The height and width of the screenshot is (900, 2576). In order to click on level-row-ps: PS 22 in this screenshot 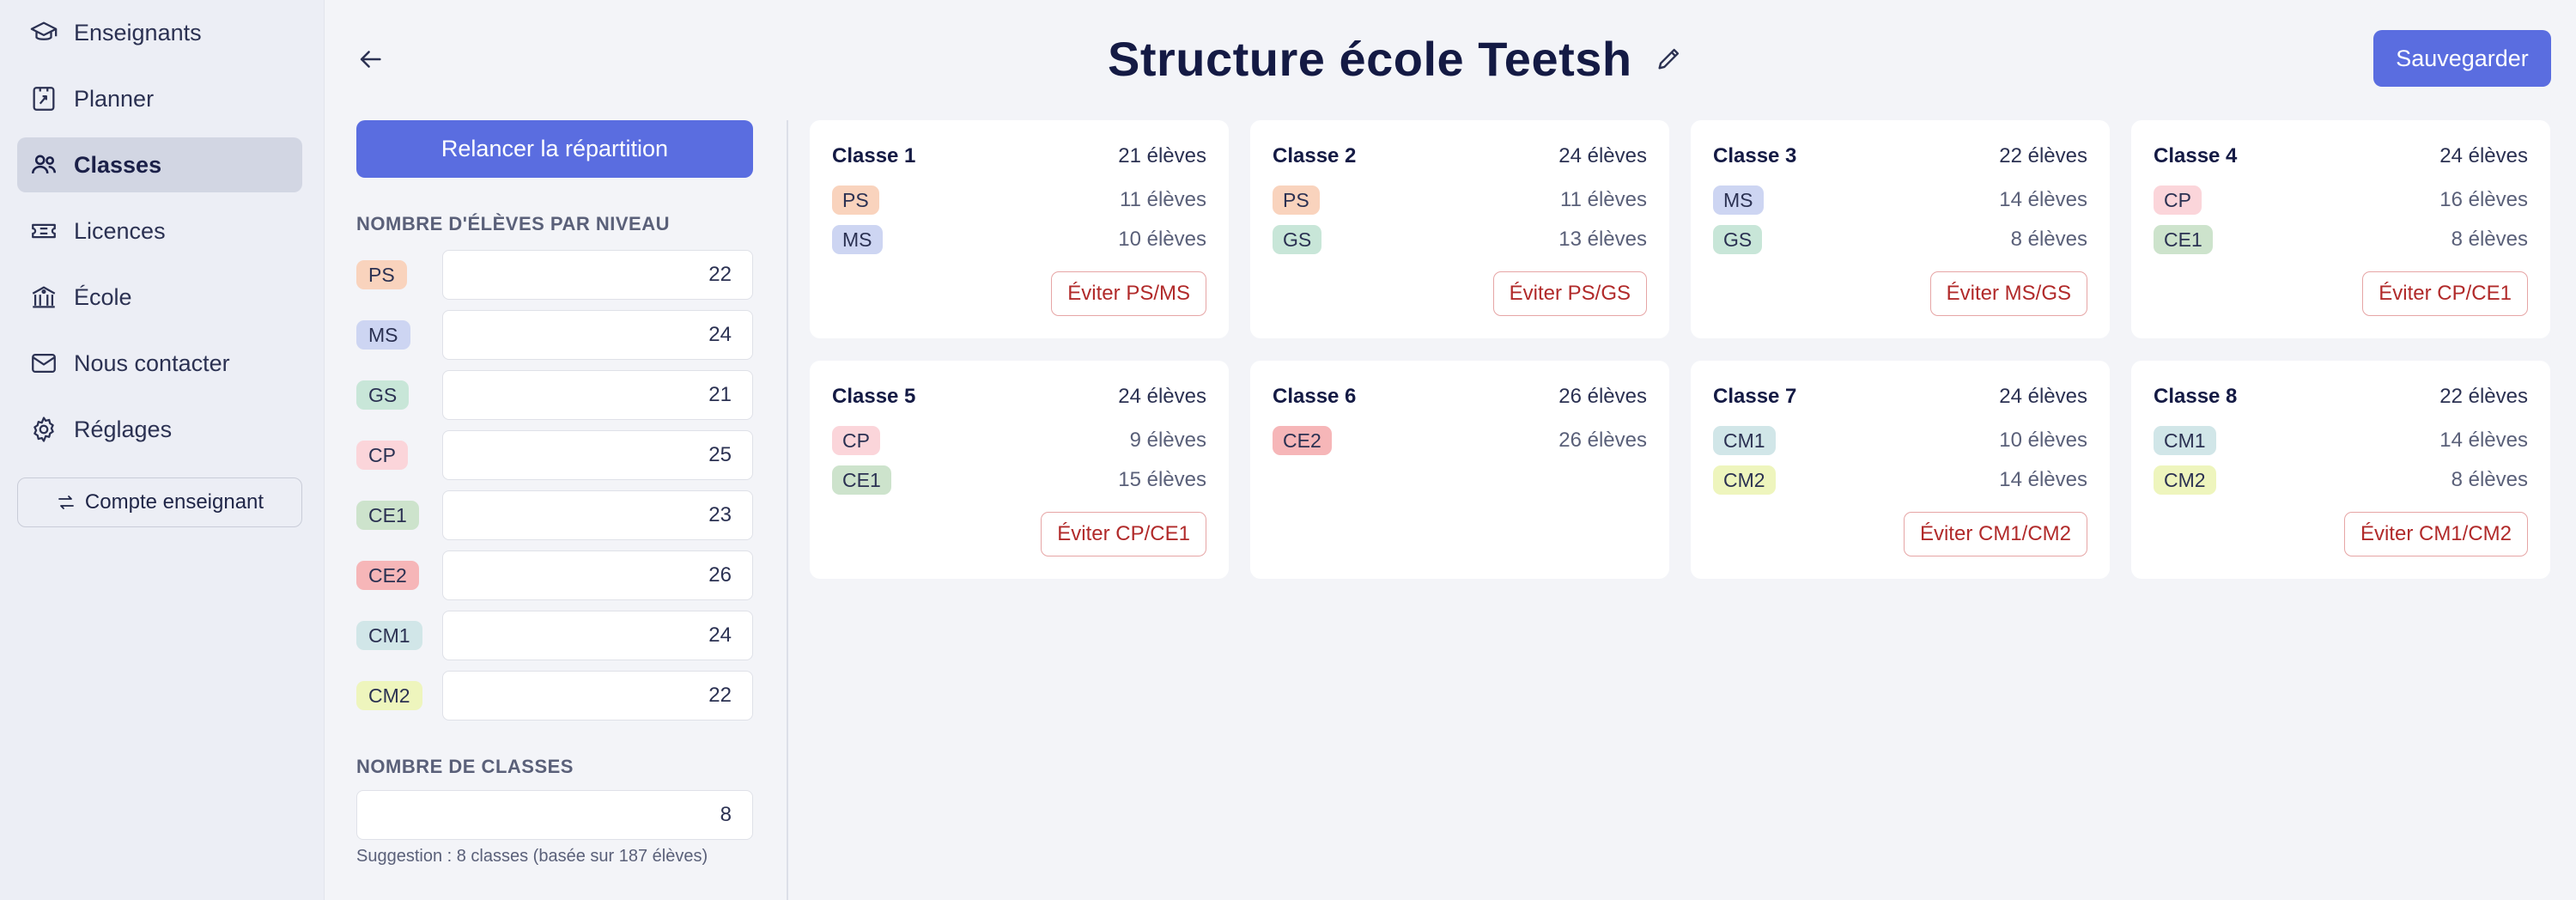, I will do `click(554, 275)`.